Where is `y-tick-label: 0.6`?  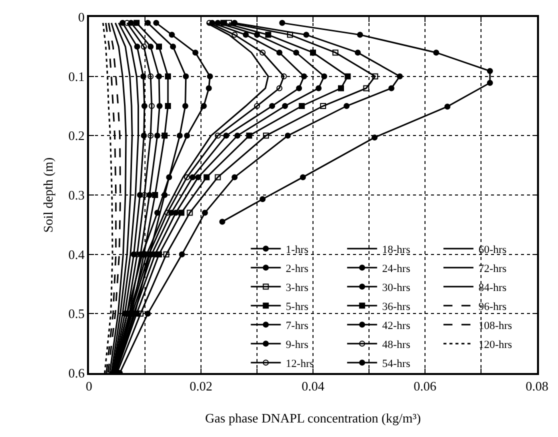
y-tick-label: 0.6 is located at coordinates (77, 373).